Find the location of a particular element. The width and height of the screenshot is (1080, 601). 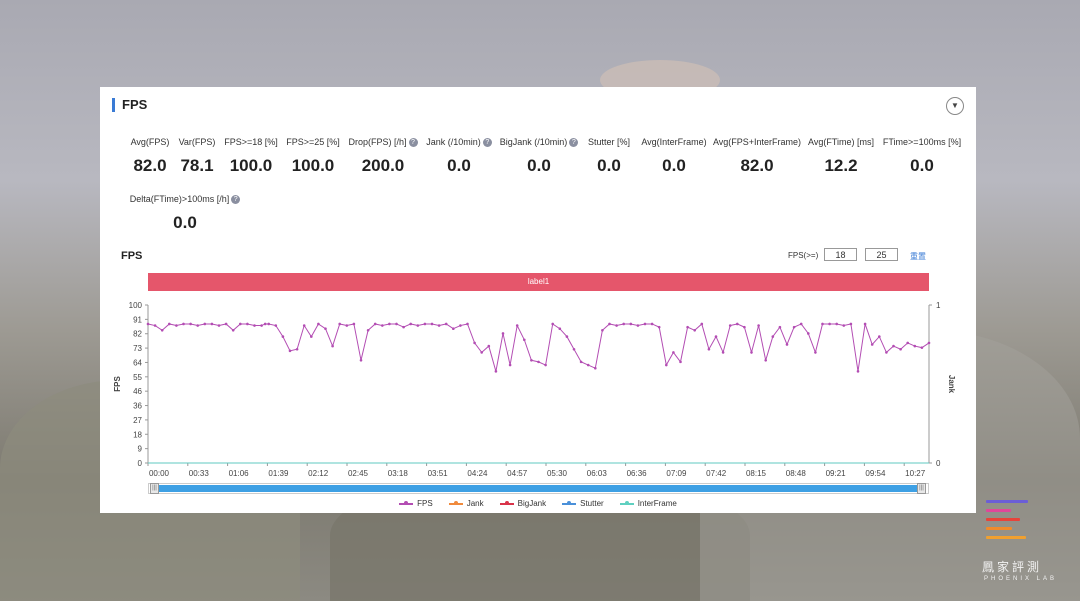

metric-value: 82.0 is located at coordinates (150, 165).